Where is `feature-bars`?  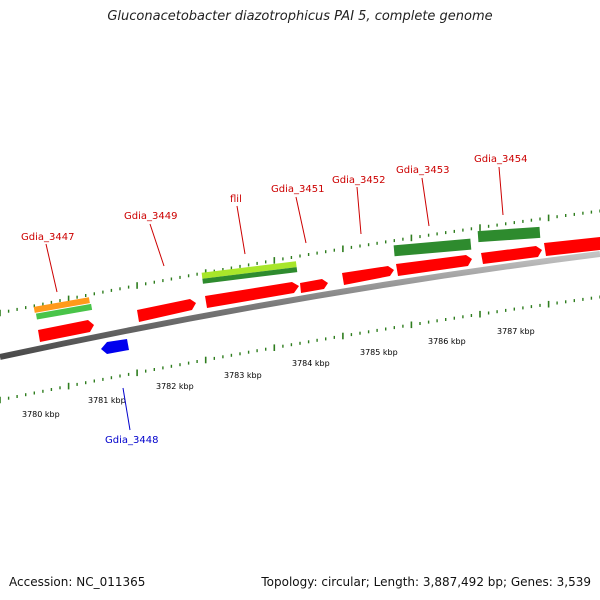 feature-bars is located at coordinates (287, 273).